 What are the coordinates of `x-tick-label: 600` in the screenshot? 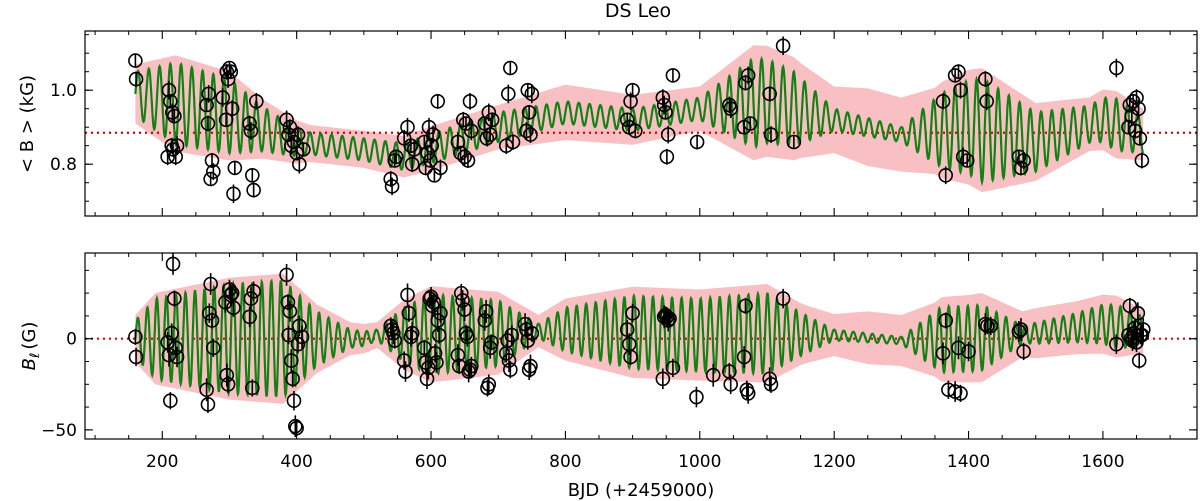 It's located at (431, 462).